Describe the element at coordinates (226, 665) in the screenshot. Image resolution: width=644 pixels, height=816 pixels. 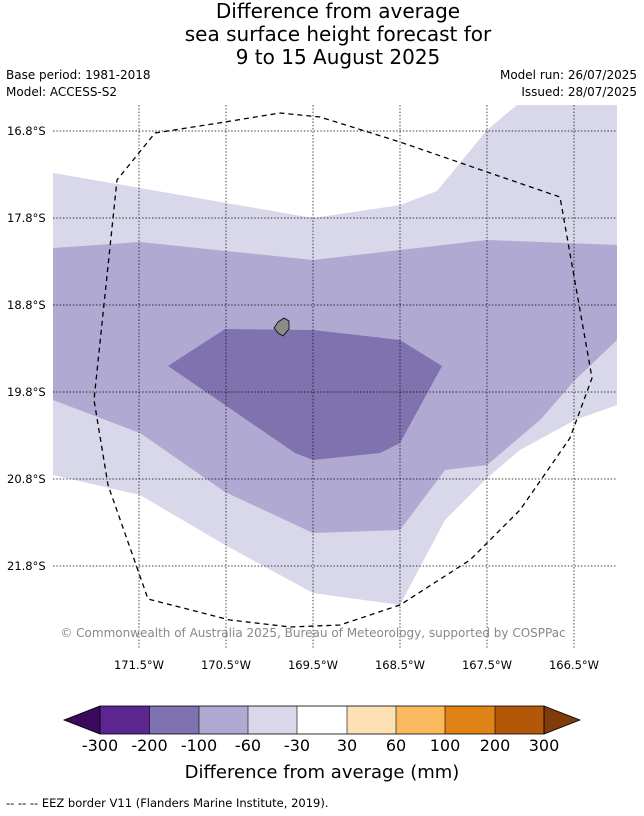
I see `lon-label: 170.5°W` at that location.